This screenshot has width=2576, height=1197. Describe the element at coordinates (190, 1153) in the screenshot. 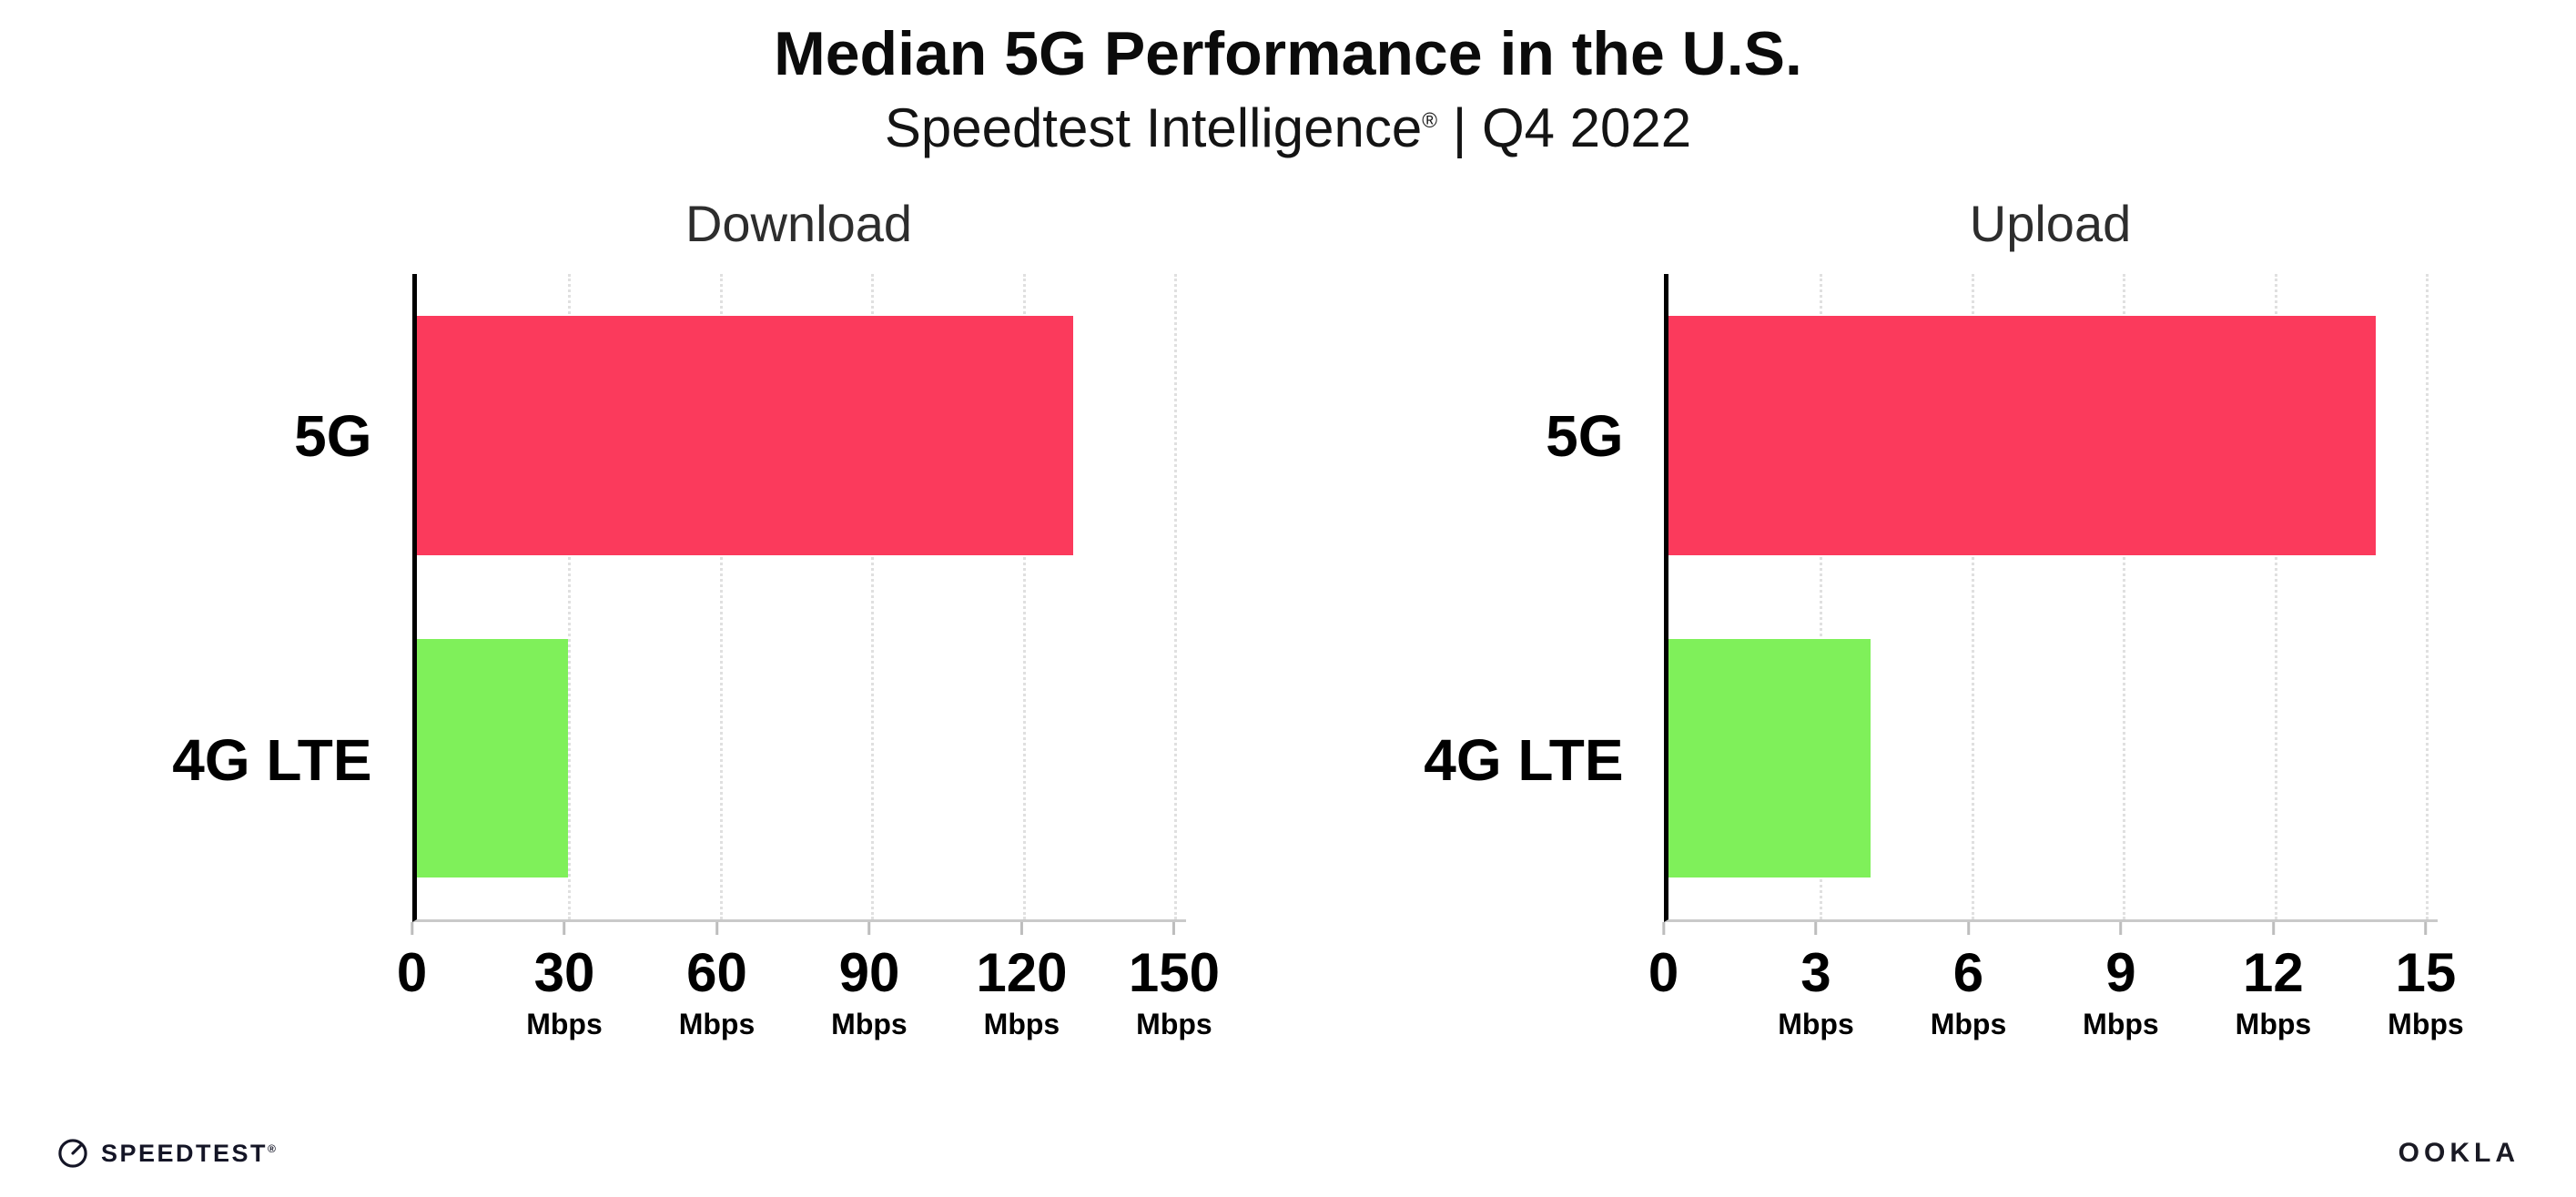

I see `speedtest-wordmark: SPEEDTEST®` at that location.